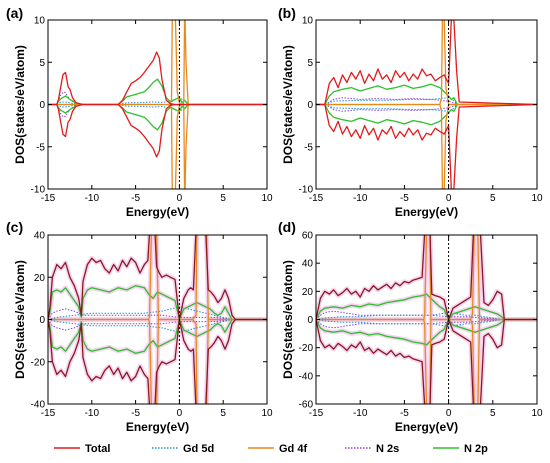 The image size is (550, 463). Describe the element at coordinates (14, 227) in the screenshot. I see `panel-letter: (c)` at that location.